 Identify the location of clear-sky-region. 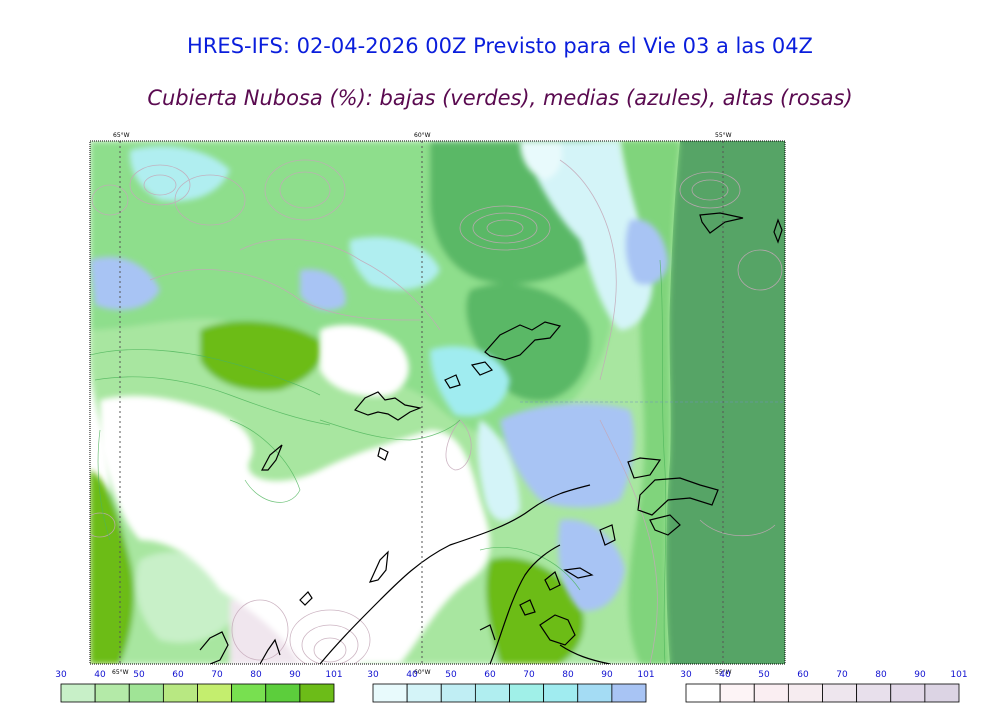
(295, 529).